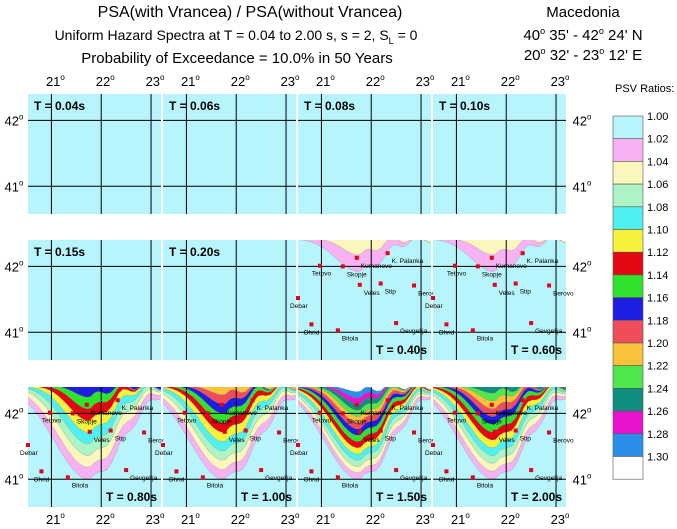  I want to click on x-tick-label-bottom: 22o, so click(240, 519).